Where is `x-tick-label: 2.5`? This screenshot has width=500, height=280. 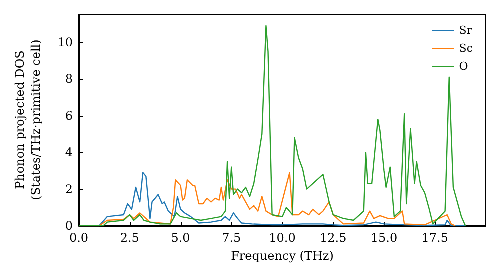 x-tick-label: 2.5 is located at coordinates (130, 238).